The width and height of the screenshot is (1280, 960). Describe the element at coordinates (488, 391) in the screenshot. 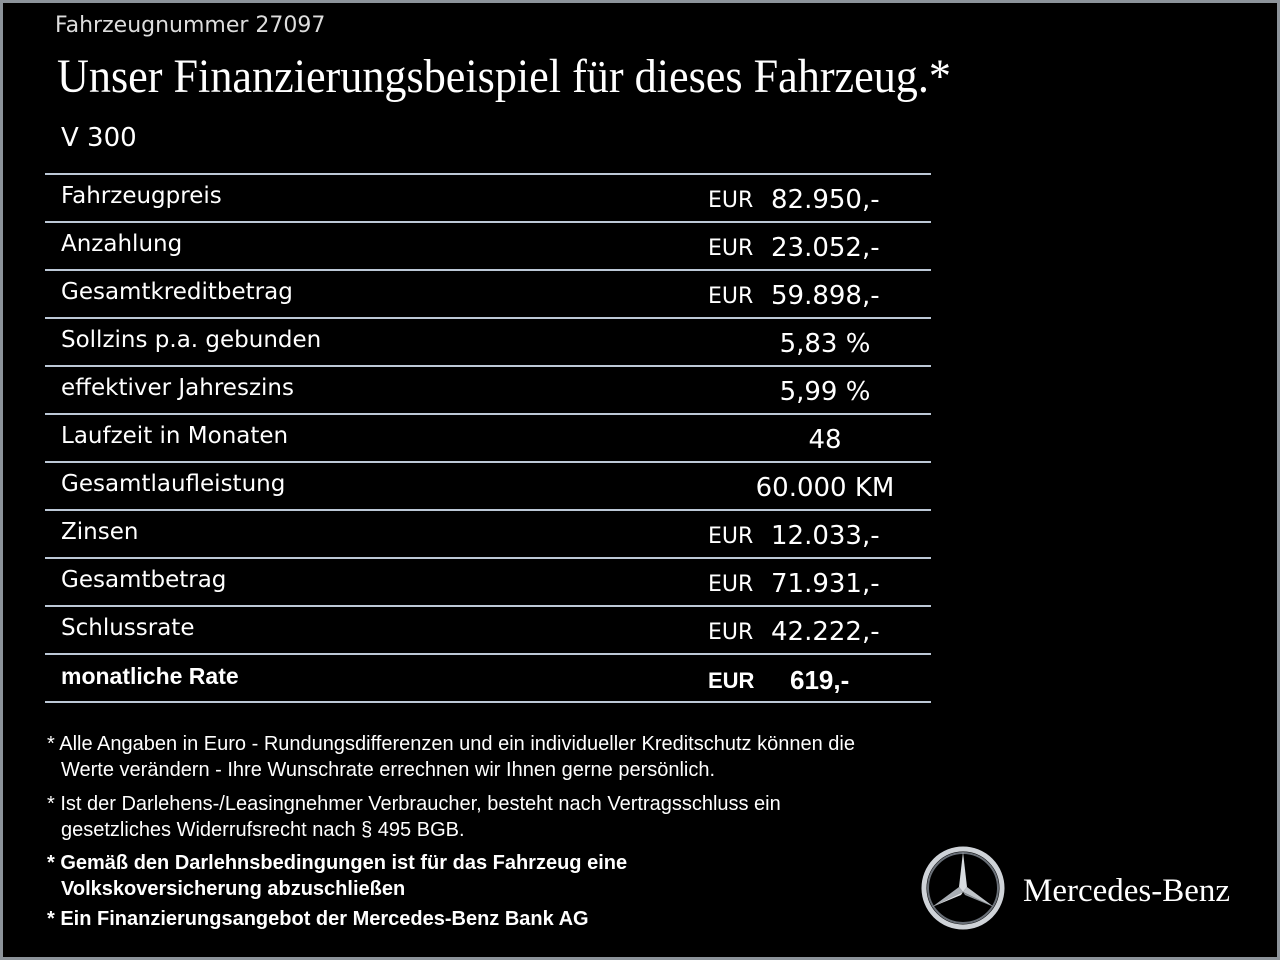

I see `table-row: effektiver Jahreszins 5,99 %` at that location.